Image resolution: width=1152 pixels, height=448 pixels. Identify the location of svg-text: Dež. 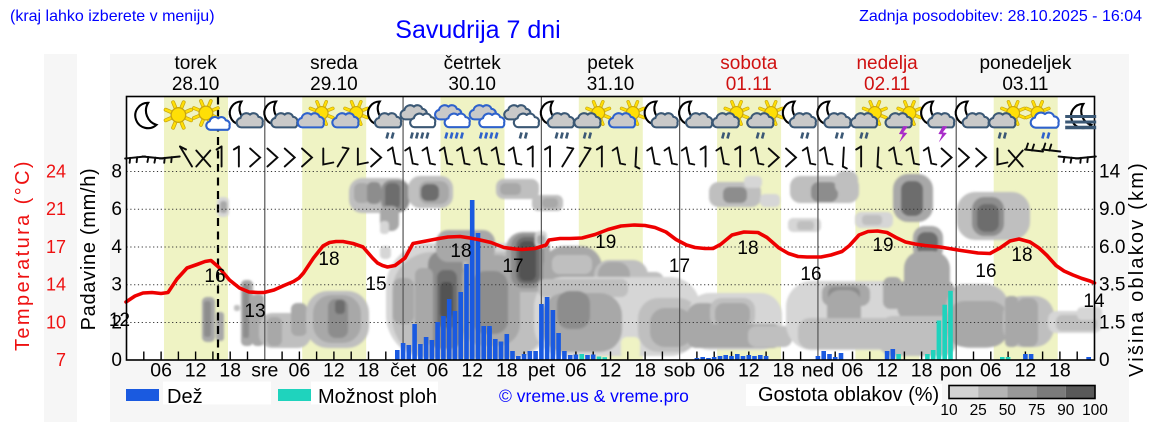
(185, 397).